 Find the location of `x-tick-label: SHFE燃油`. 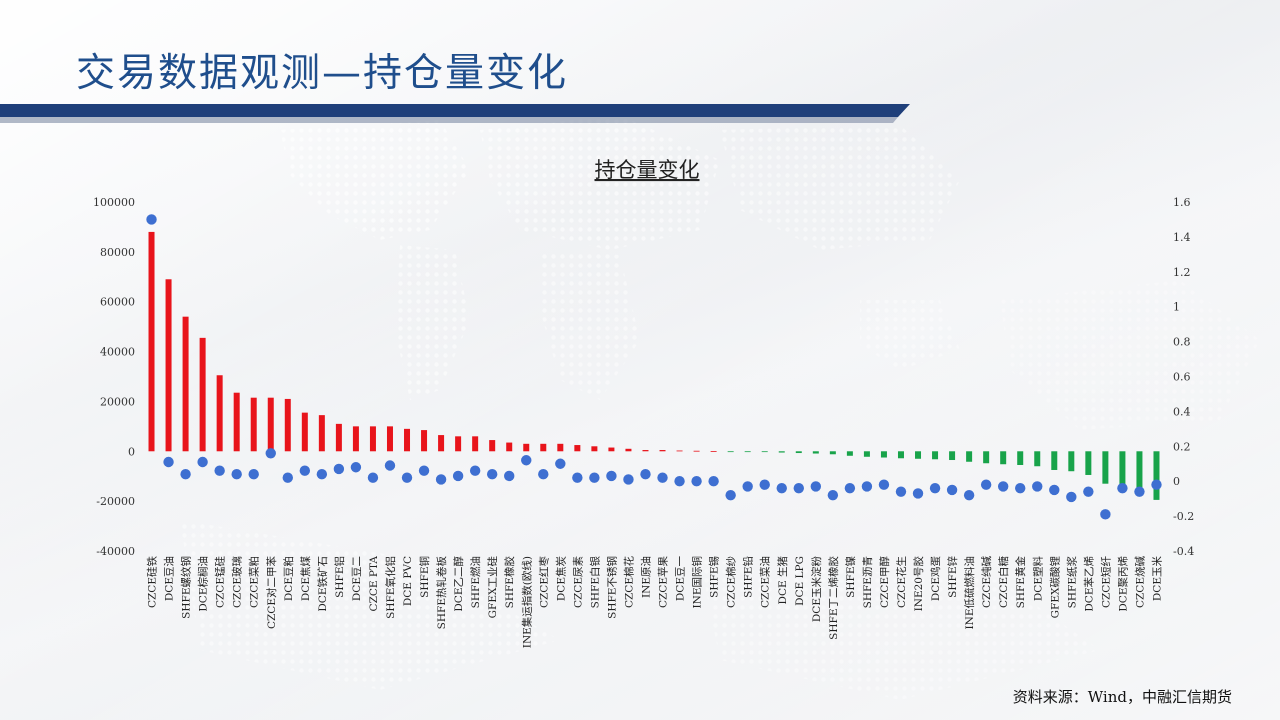

x-tick-label: SHFE燃油 is located at coordinates (475, 582).